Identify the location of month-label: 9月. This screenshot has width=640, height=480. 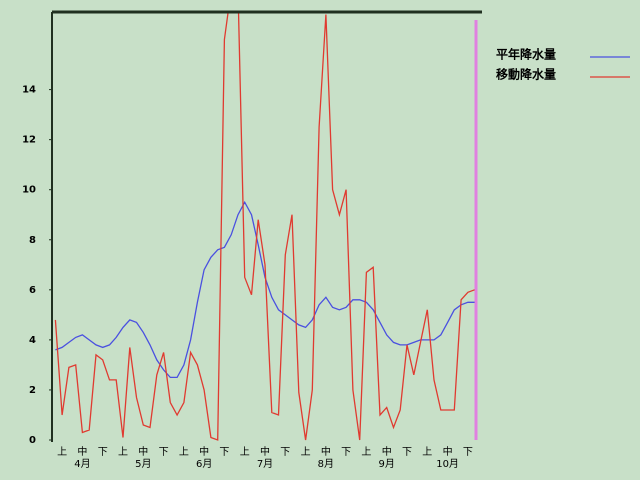
(387, 464).